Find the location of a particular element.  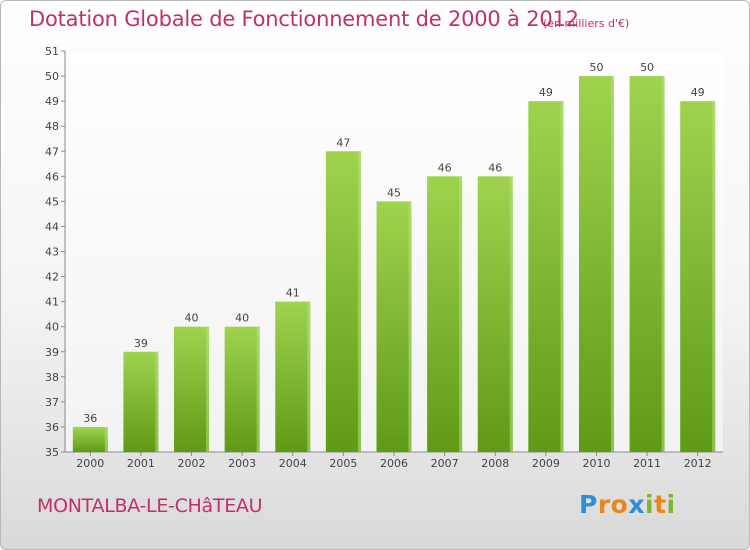

y-tick-label: 51 is located at coordinates (52, 51).